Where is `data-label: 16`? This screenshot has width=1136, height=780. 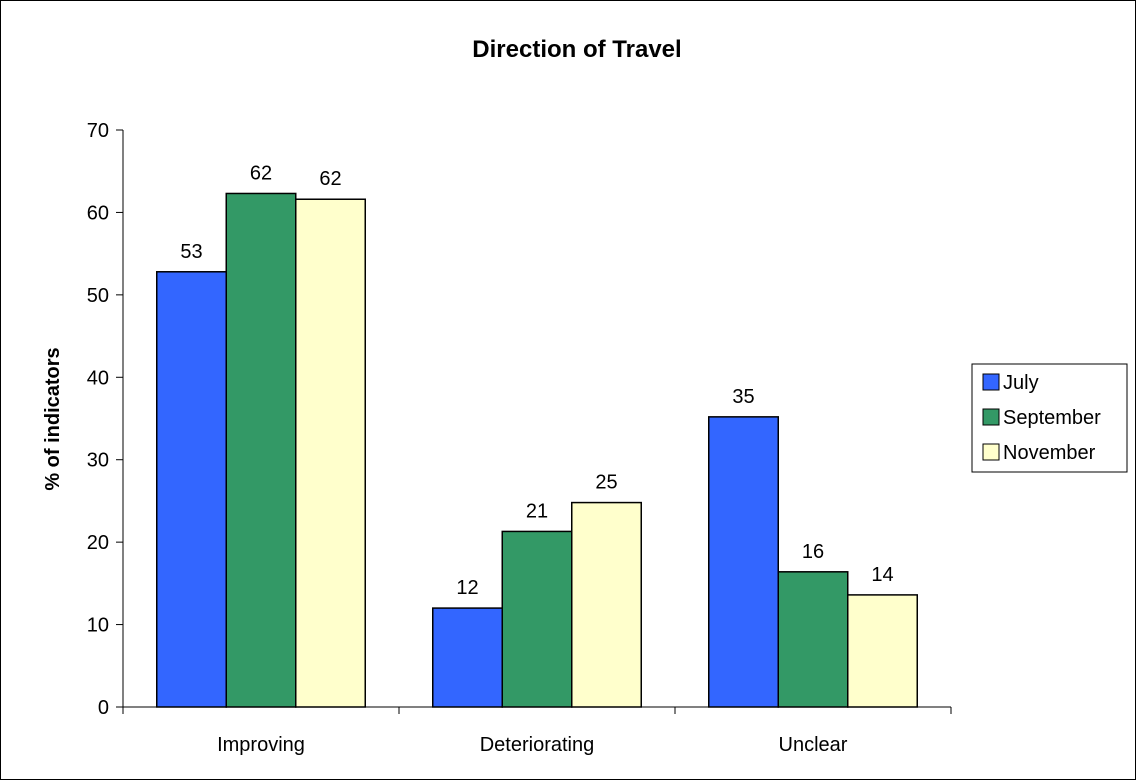
data-label: 16 is located at coordinates (813, 552).